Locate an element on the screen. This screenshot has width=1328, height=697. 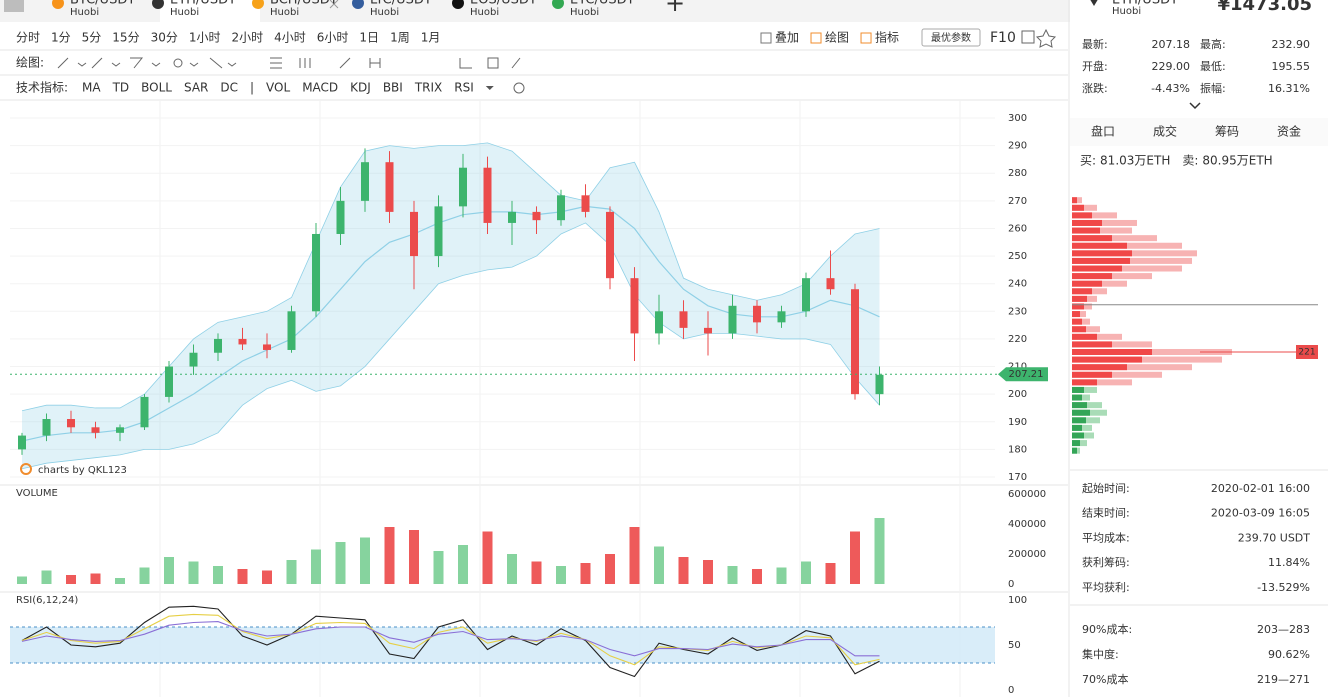
period-button: 1小时 is located at coordinates (205, 38).